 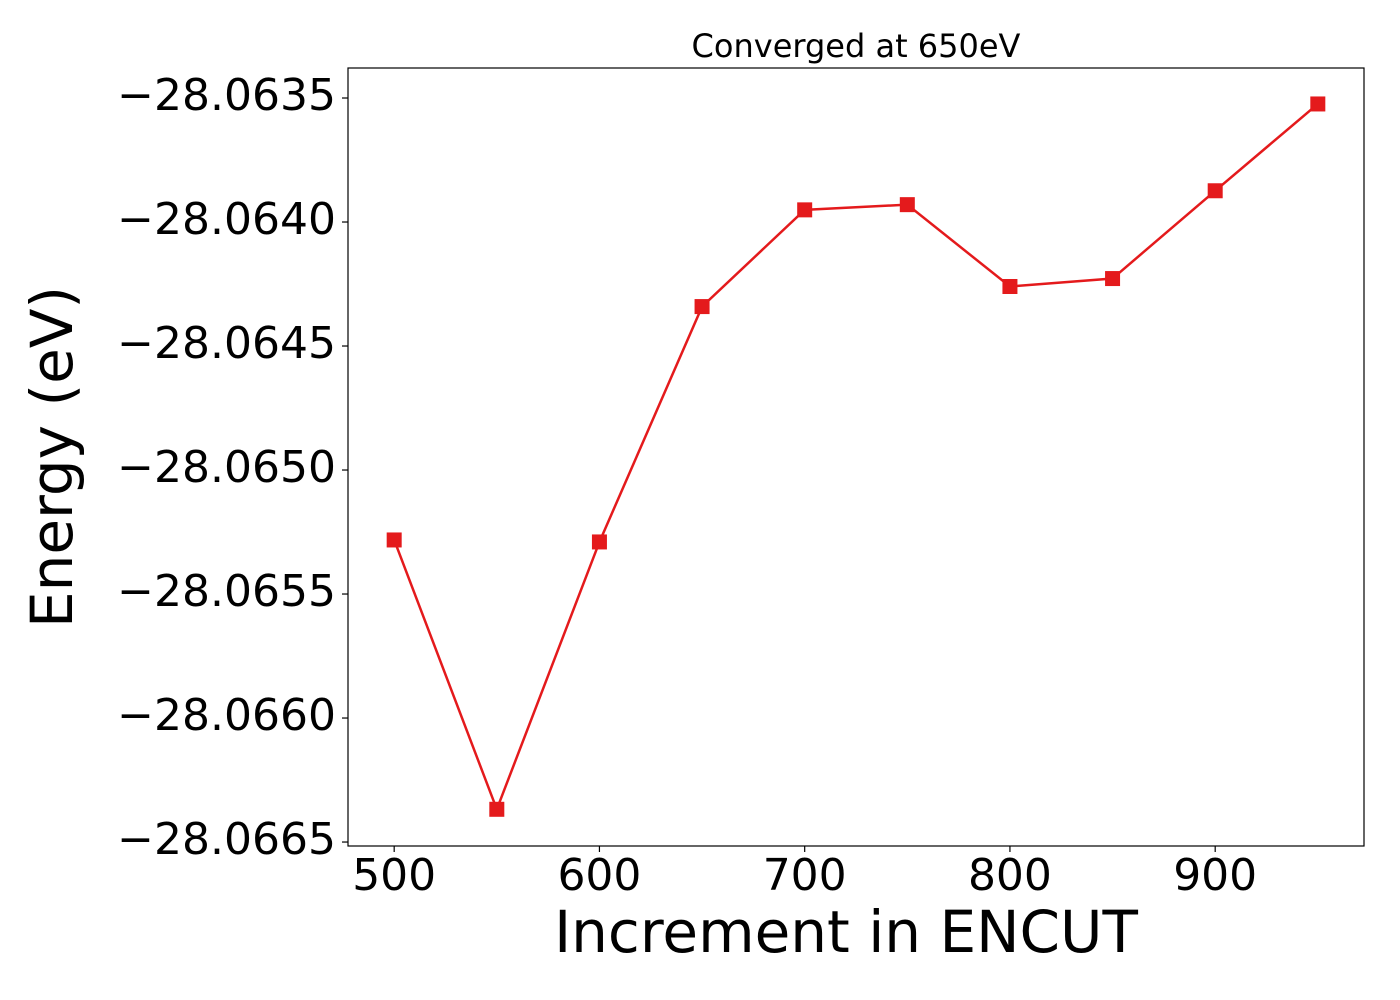 What do you see at coordinates (226, 839) in the screenshot?
I see `y-tick-label: −28.0665` at bounding box center [226, 839].